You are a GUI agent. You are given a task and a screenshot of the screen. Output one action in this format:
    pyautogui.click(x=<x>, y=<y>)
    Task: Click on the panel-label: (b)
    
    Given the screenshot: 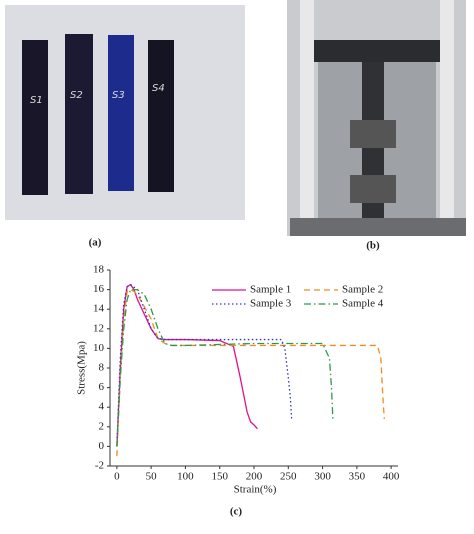 What is the action you would take?
    pyautogui.click(x=373, y=246)
    